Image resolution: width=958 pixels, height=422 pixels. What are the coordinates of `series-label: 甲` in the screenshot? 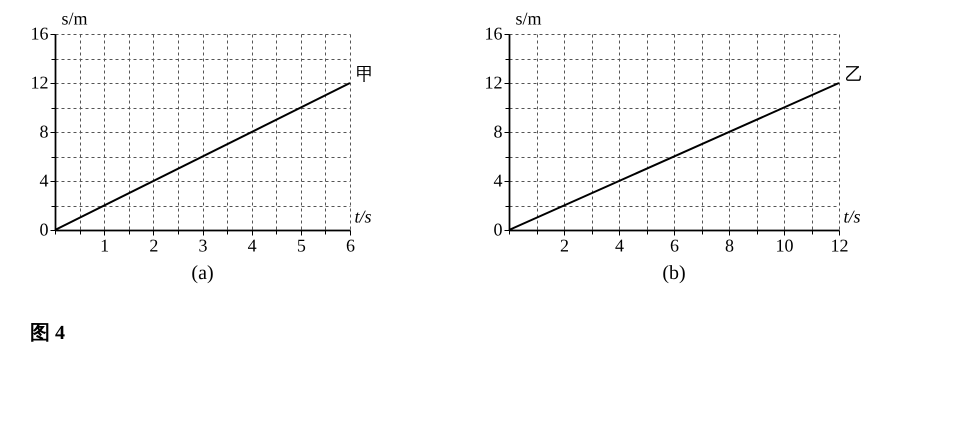 It's located at (365, 74).